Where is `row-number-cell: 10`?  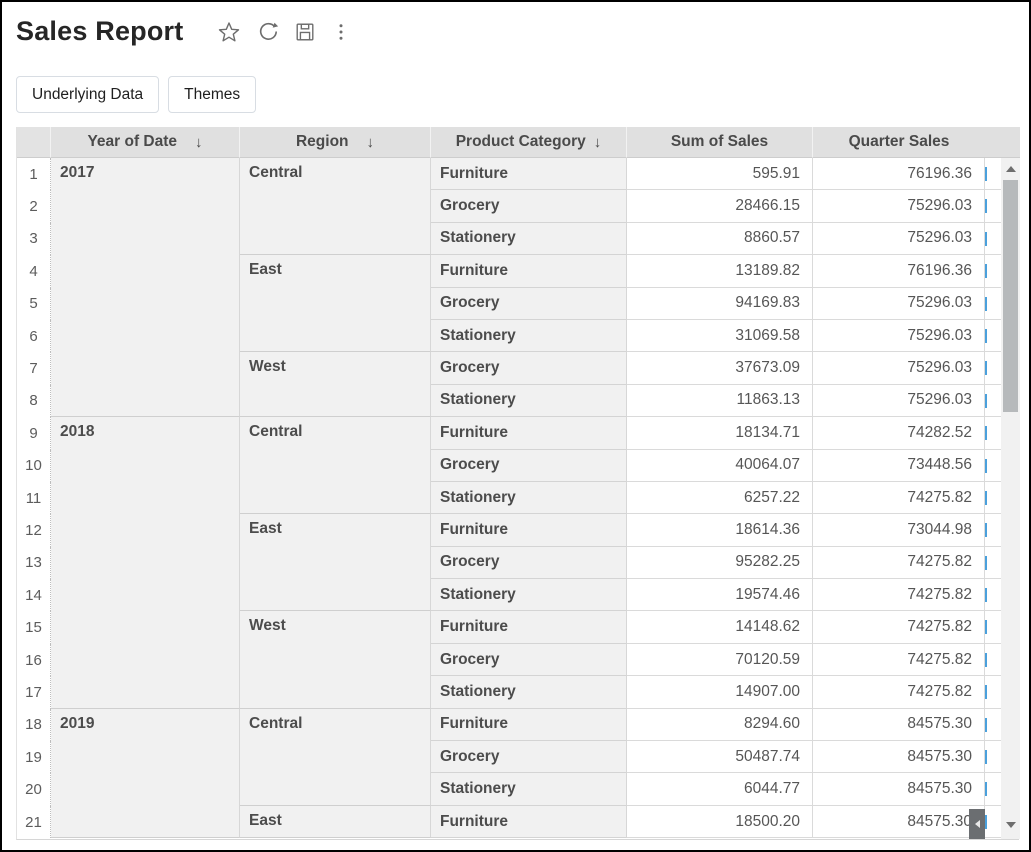
row-number-cell: 10 is located at coordinates (34, 465).